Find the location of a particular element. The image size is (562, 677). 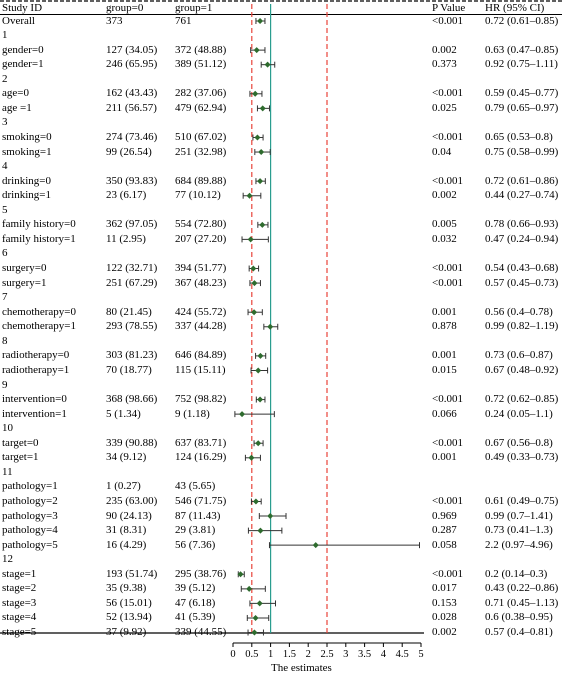

group1-value: 251 (32.98) is located at coordinates (201, 151).